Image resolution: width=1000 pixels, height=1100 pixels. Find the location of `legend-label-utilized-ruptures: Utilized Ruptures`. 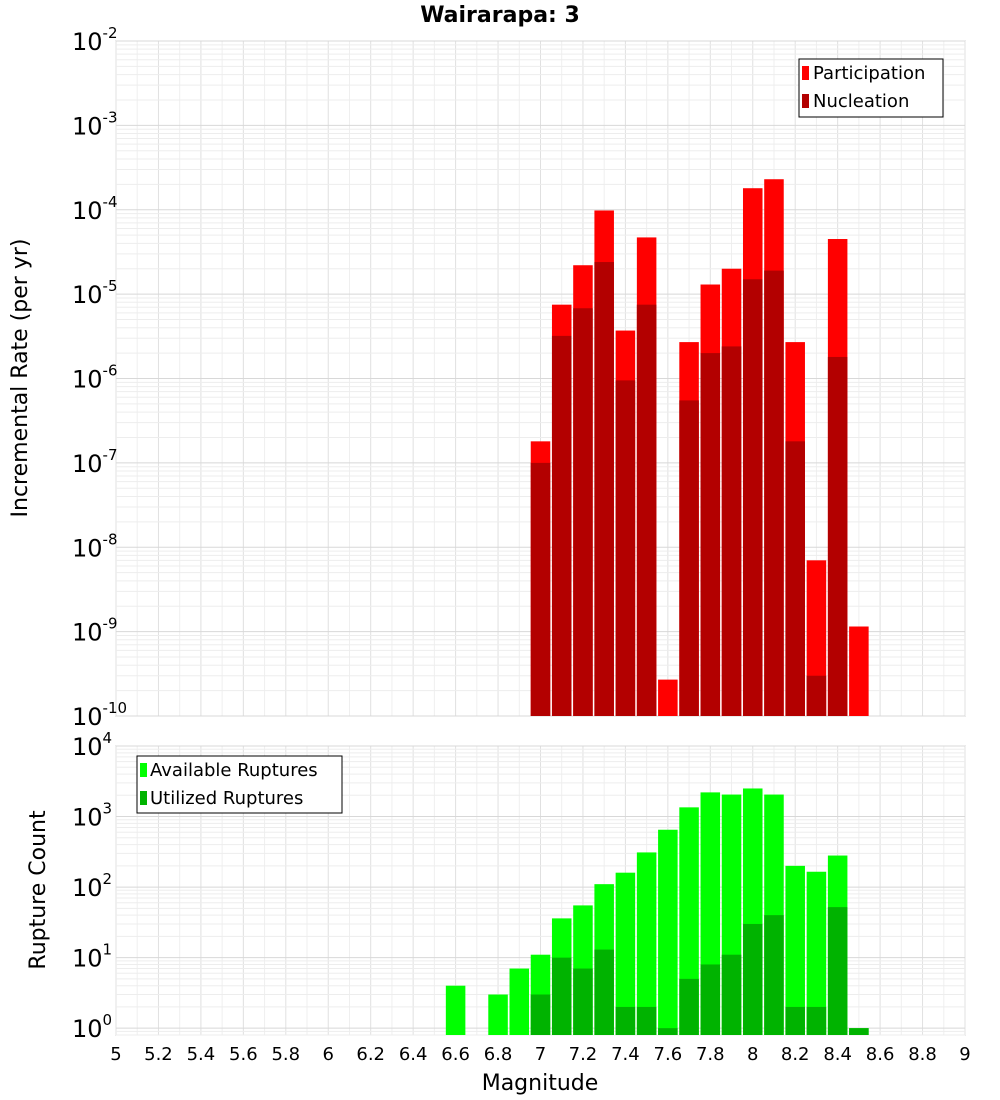

legend-label-utilized-ruptures: Utilized Ruptures is located at coordinates (226, 798).